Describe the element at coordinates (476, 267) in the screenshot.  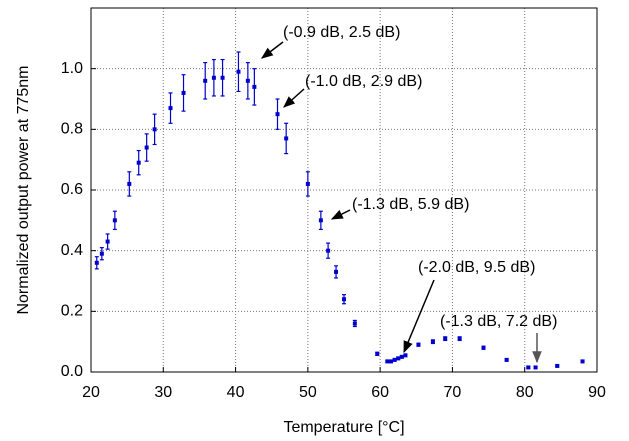
I see `annotation: (-2.0 dB, 9.5 dB)` at that location.